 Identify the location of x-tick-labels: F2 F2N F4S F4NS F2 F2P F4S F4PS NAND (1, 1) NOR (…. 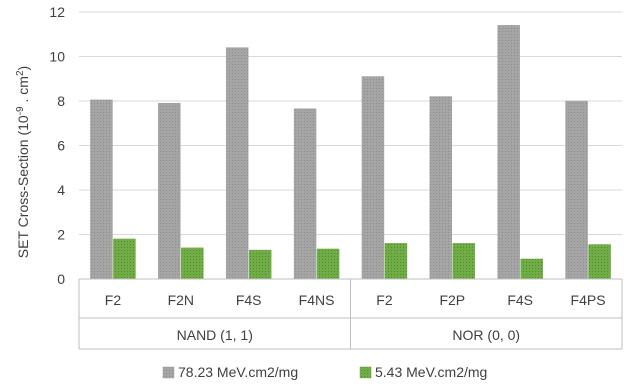
(355, 317).